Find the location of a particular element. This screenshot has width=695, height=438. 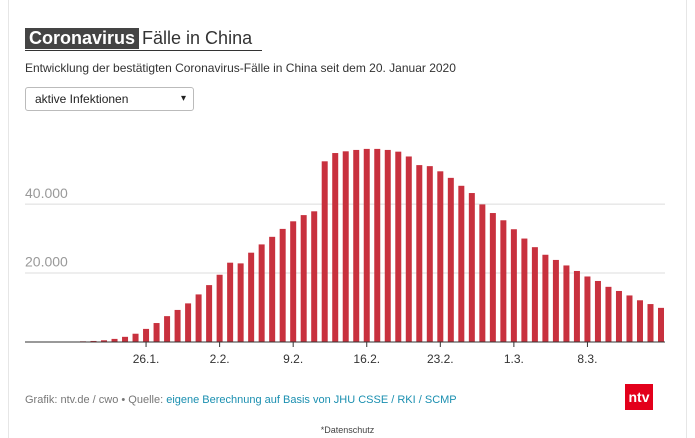

privacy-link: *Datenschutz is located at coordinates (347, 430).